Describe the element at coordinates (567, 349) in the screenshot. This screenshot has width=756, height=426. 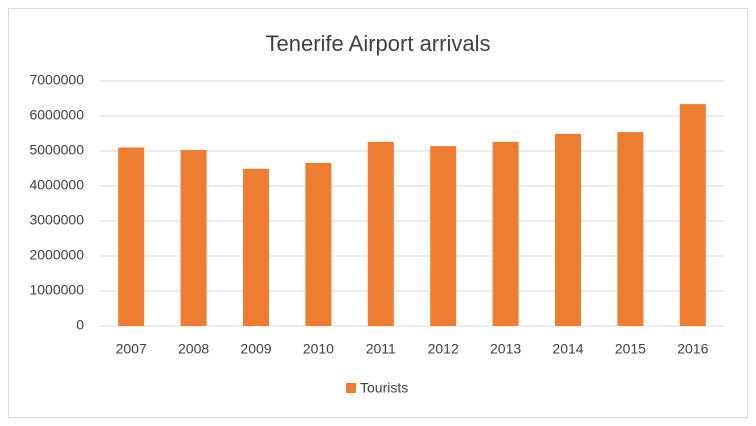
I see `x-tick-label: 2014` at that location.